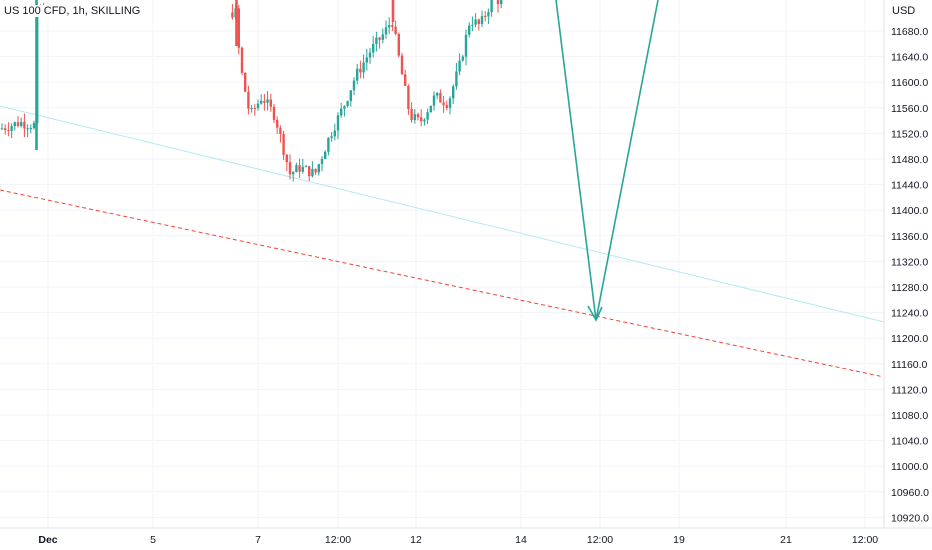 This screenshot has width=932, height=550. What do you see at coordinates (909, 186) in the screenshot?
I see `price-tick-label: 11440.0` at bounding box center [909, 186].